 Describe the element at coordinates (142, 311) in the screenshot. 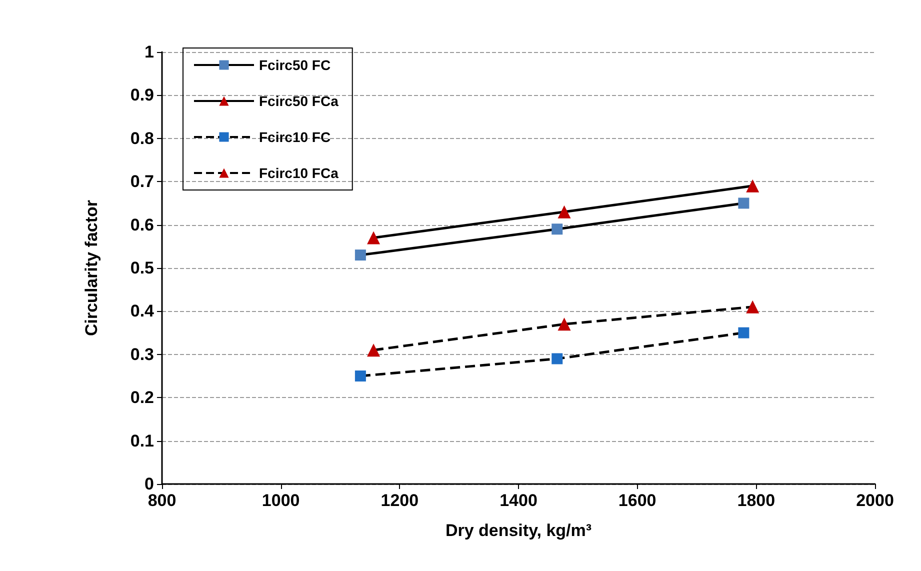

I see `y-tick-label: 0.4` at that location.